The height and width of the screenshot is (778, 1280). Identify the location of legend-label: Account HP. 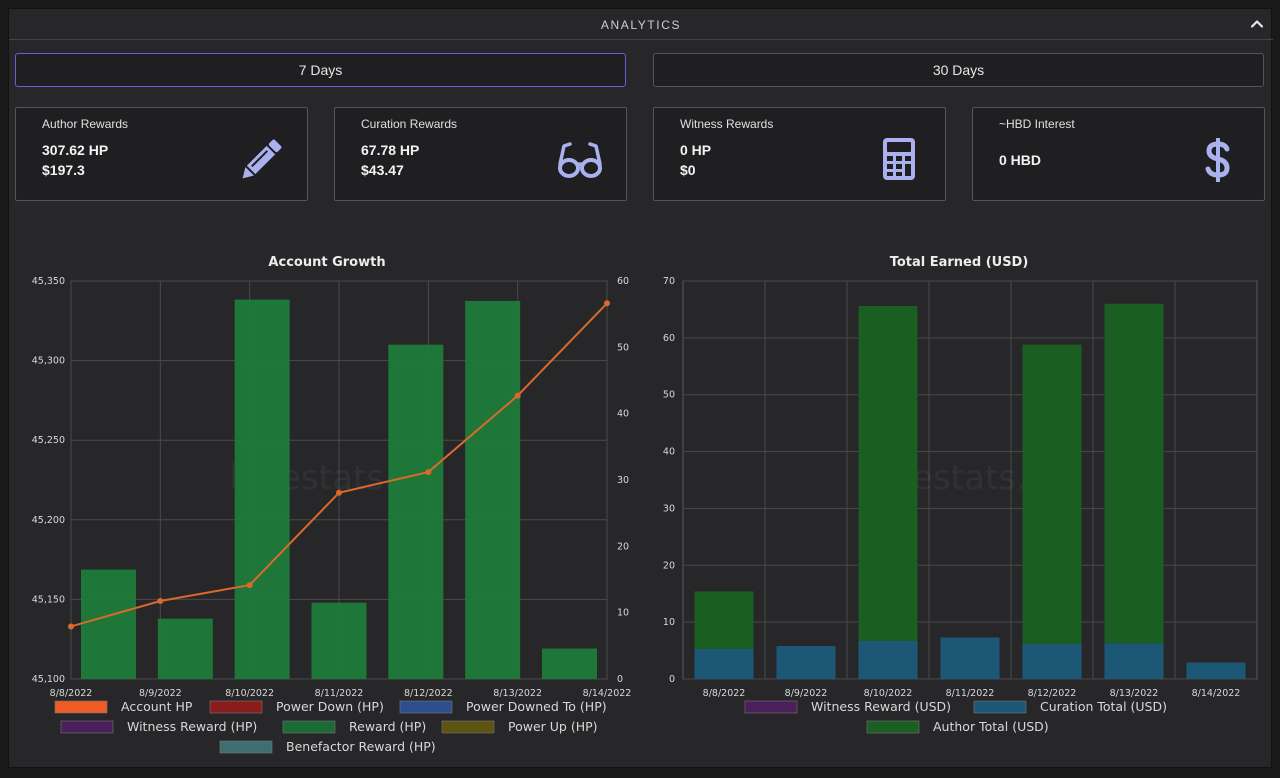
(157, 706).